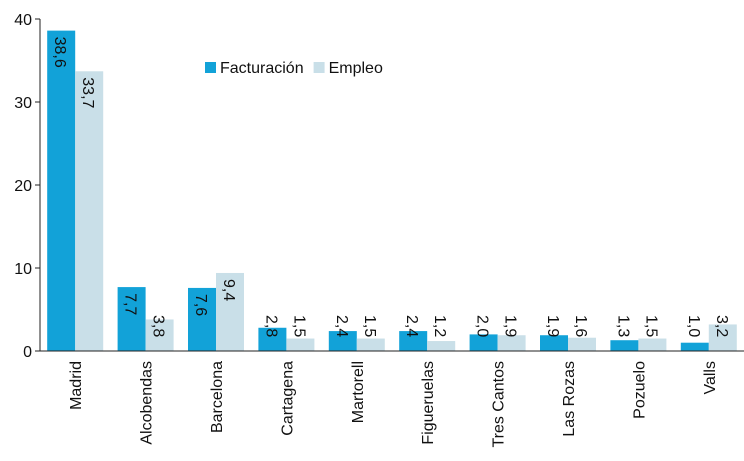 This screenshot has height=461, width=744. What do you see at coordinates (358, 392) in the screenshot?
I see `x-tick-label: Martorell` at bounding box center [358, 392].